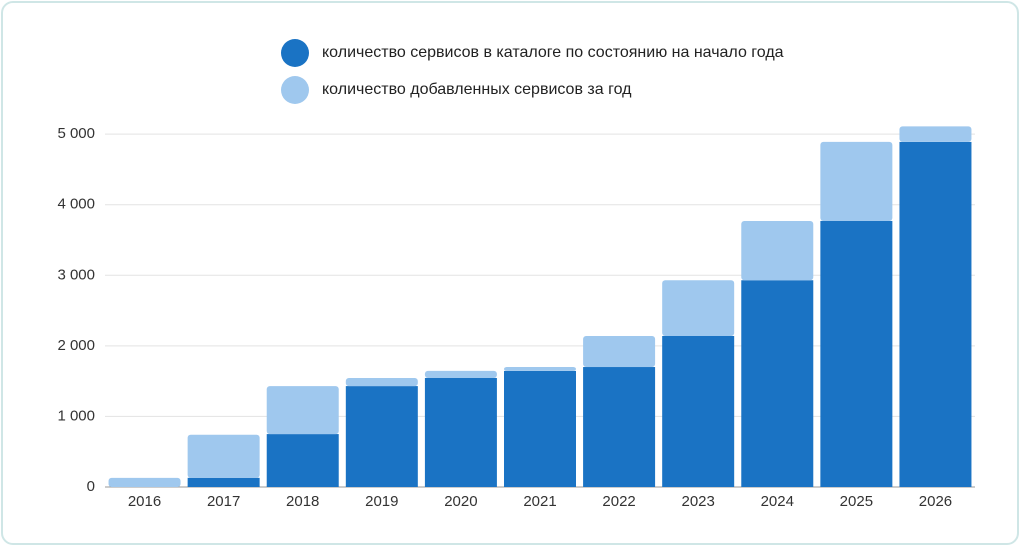 The height and width of the screenshot is (550, 1024). What do you see at coordinates (223, 501) in the screenshot?
I see `x-tick-label: 2017` at bounding box center [223, 501].